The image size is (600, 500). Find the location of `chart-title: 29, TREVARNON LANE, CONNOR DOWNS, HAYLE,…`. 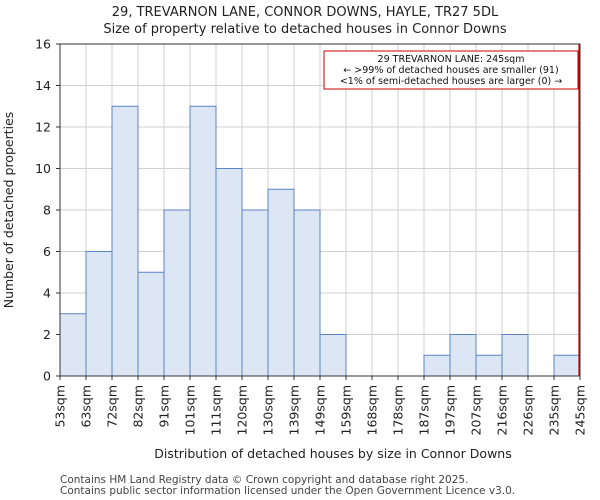

chart-title: 29, TREVARNON LANE, CONNOR DOWNS, HAYLE,… is located at coordinates (305, 12).